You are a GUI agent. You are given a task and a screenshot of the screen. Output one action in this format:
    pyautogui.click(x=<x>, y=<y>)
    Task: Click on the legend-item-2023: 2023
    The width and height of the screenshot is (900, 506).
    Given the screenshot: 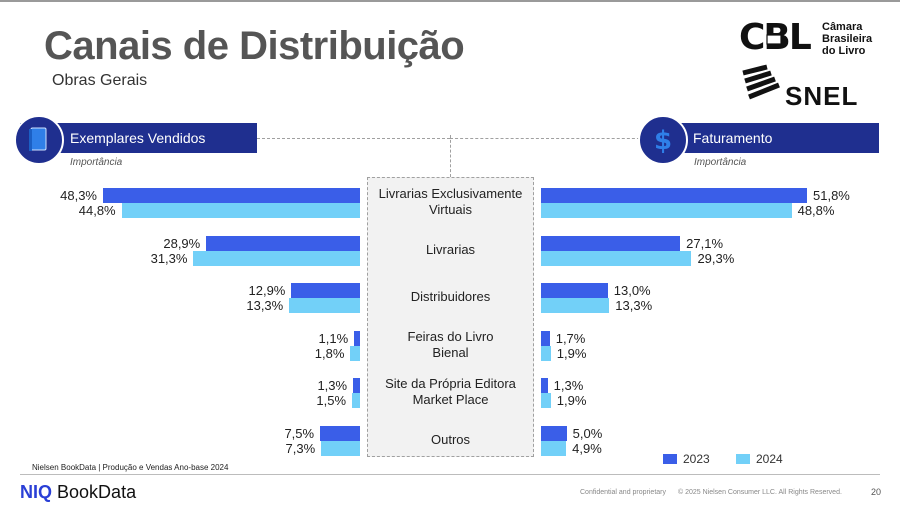 What is the action you would take?
    pyautogui.click(x=686, y=459)
    